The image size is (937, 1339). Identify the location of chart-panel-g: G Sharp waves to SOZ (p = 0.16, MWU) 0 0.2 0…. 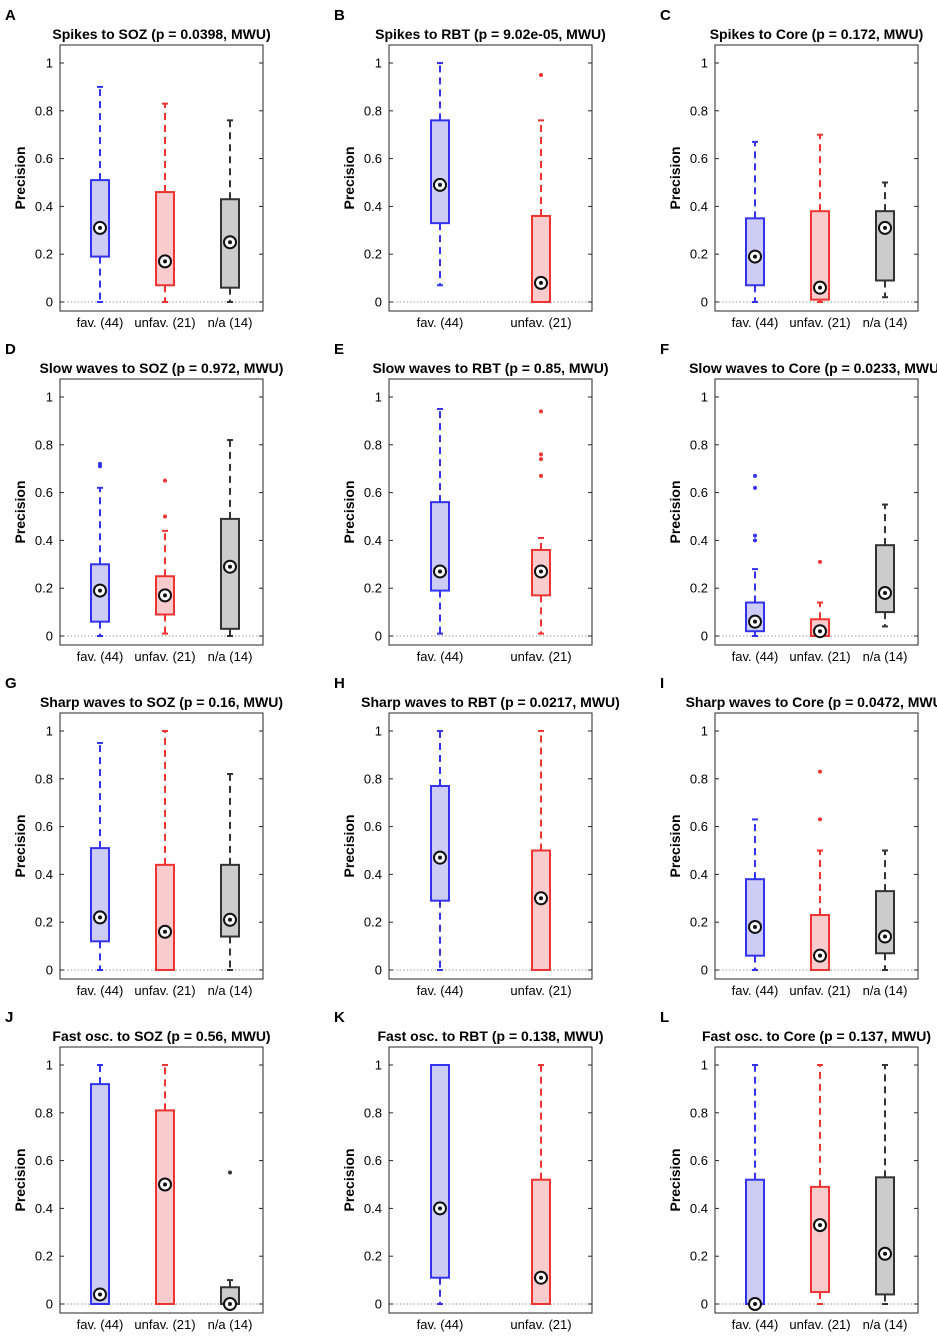
(144, 836).